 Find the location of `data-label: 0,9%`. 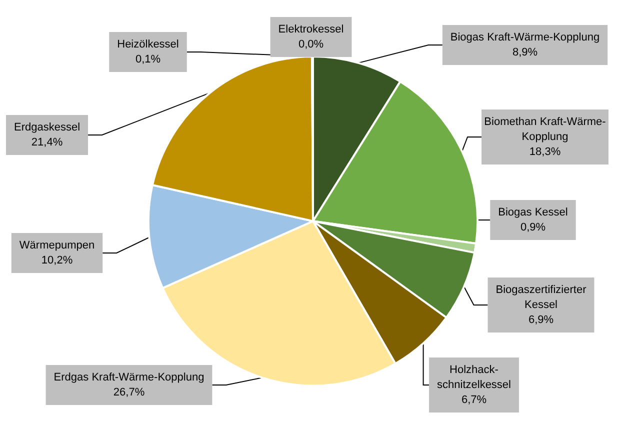

data-label: 0,9% is located at coordinates (533, 228).